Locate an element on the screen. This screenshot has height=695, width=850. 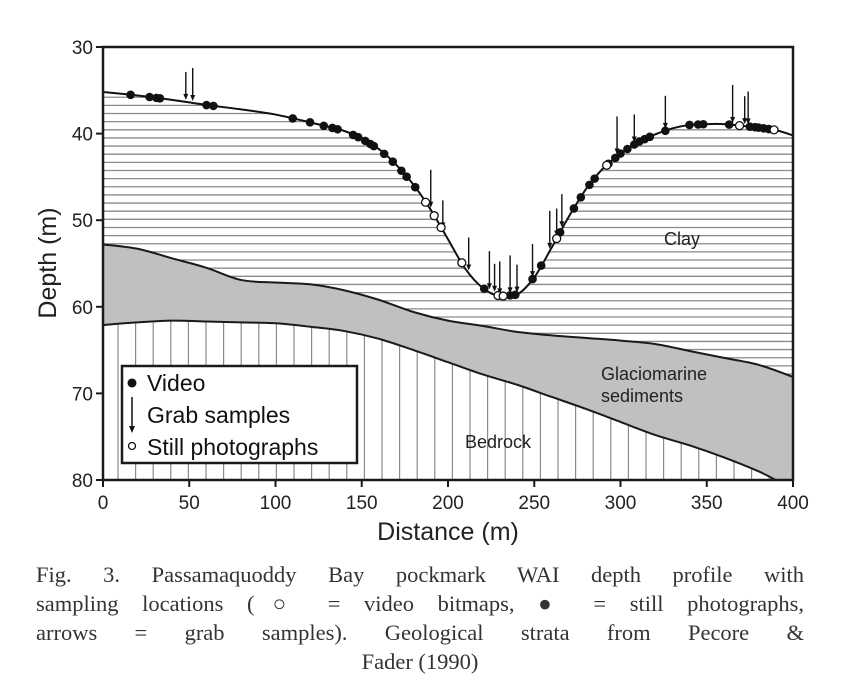
svg-text: 250 is located at coordinates (534, 503).